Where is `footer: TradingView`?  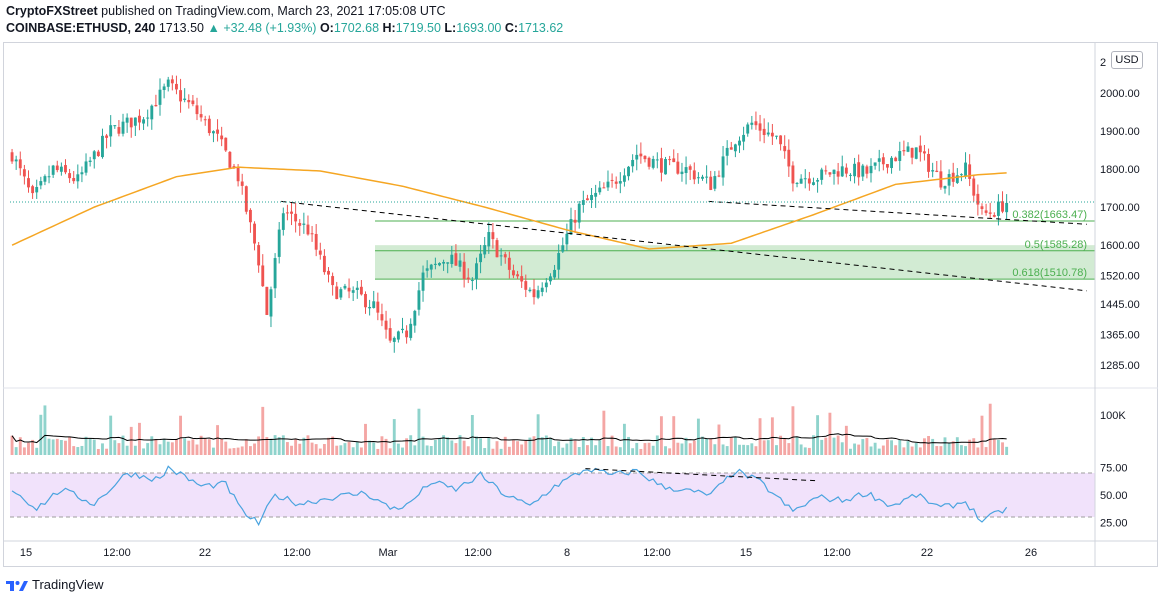
footer: TradingView is located at coordinates (55, 584).